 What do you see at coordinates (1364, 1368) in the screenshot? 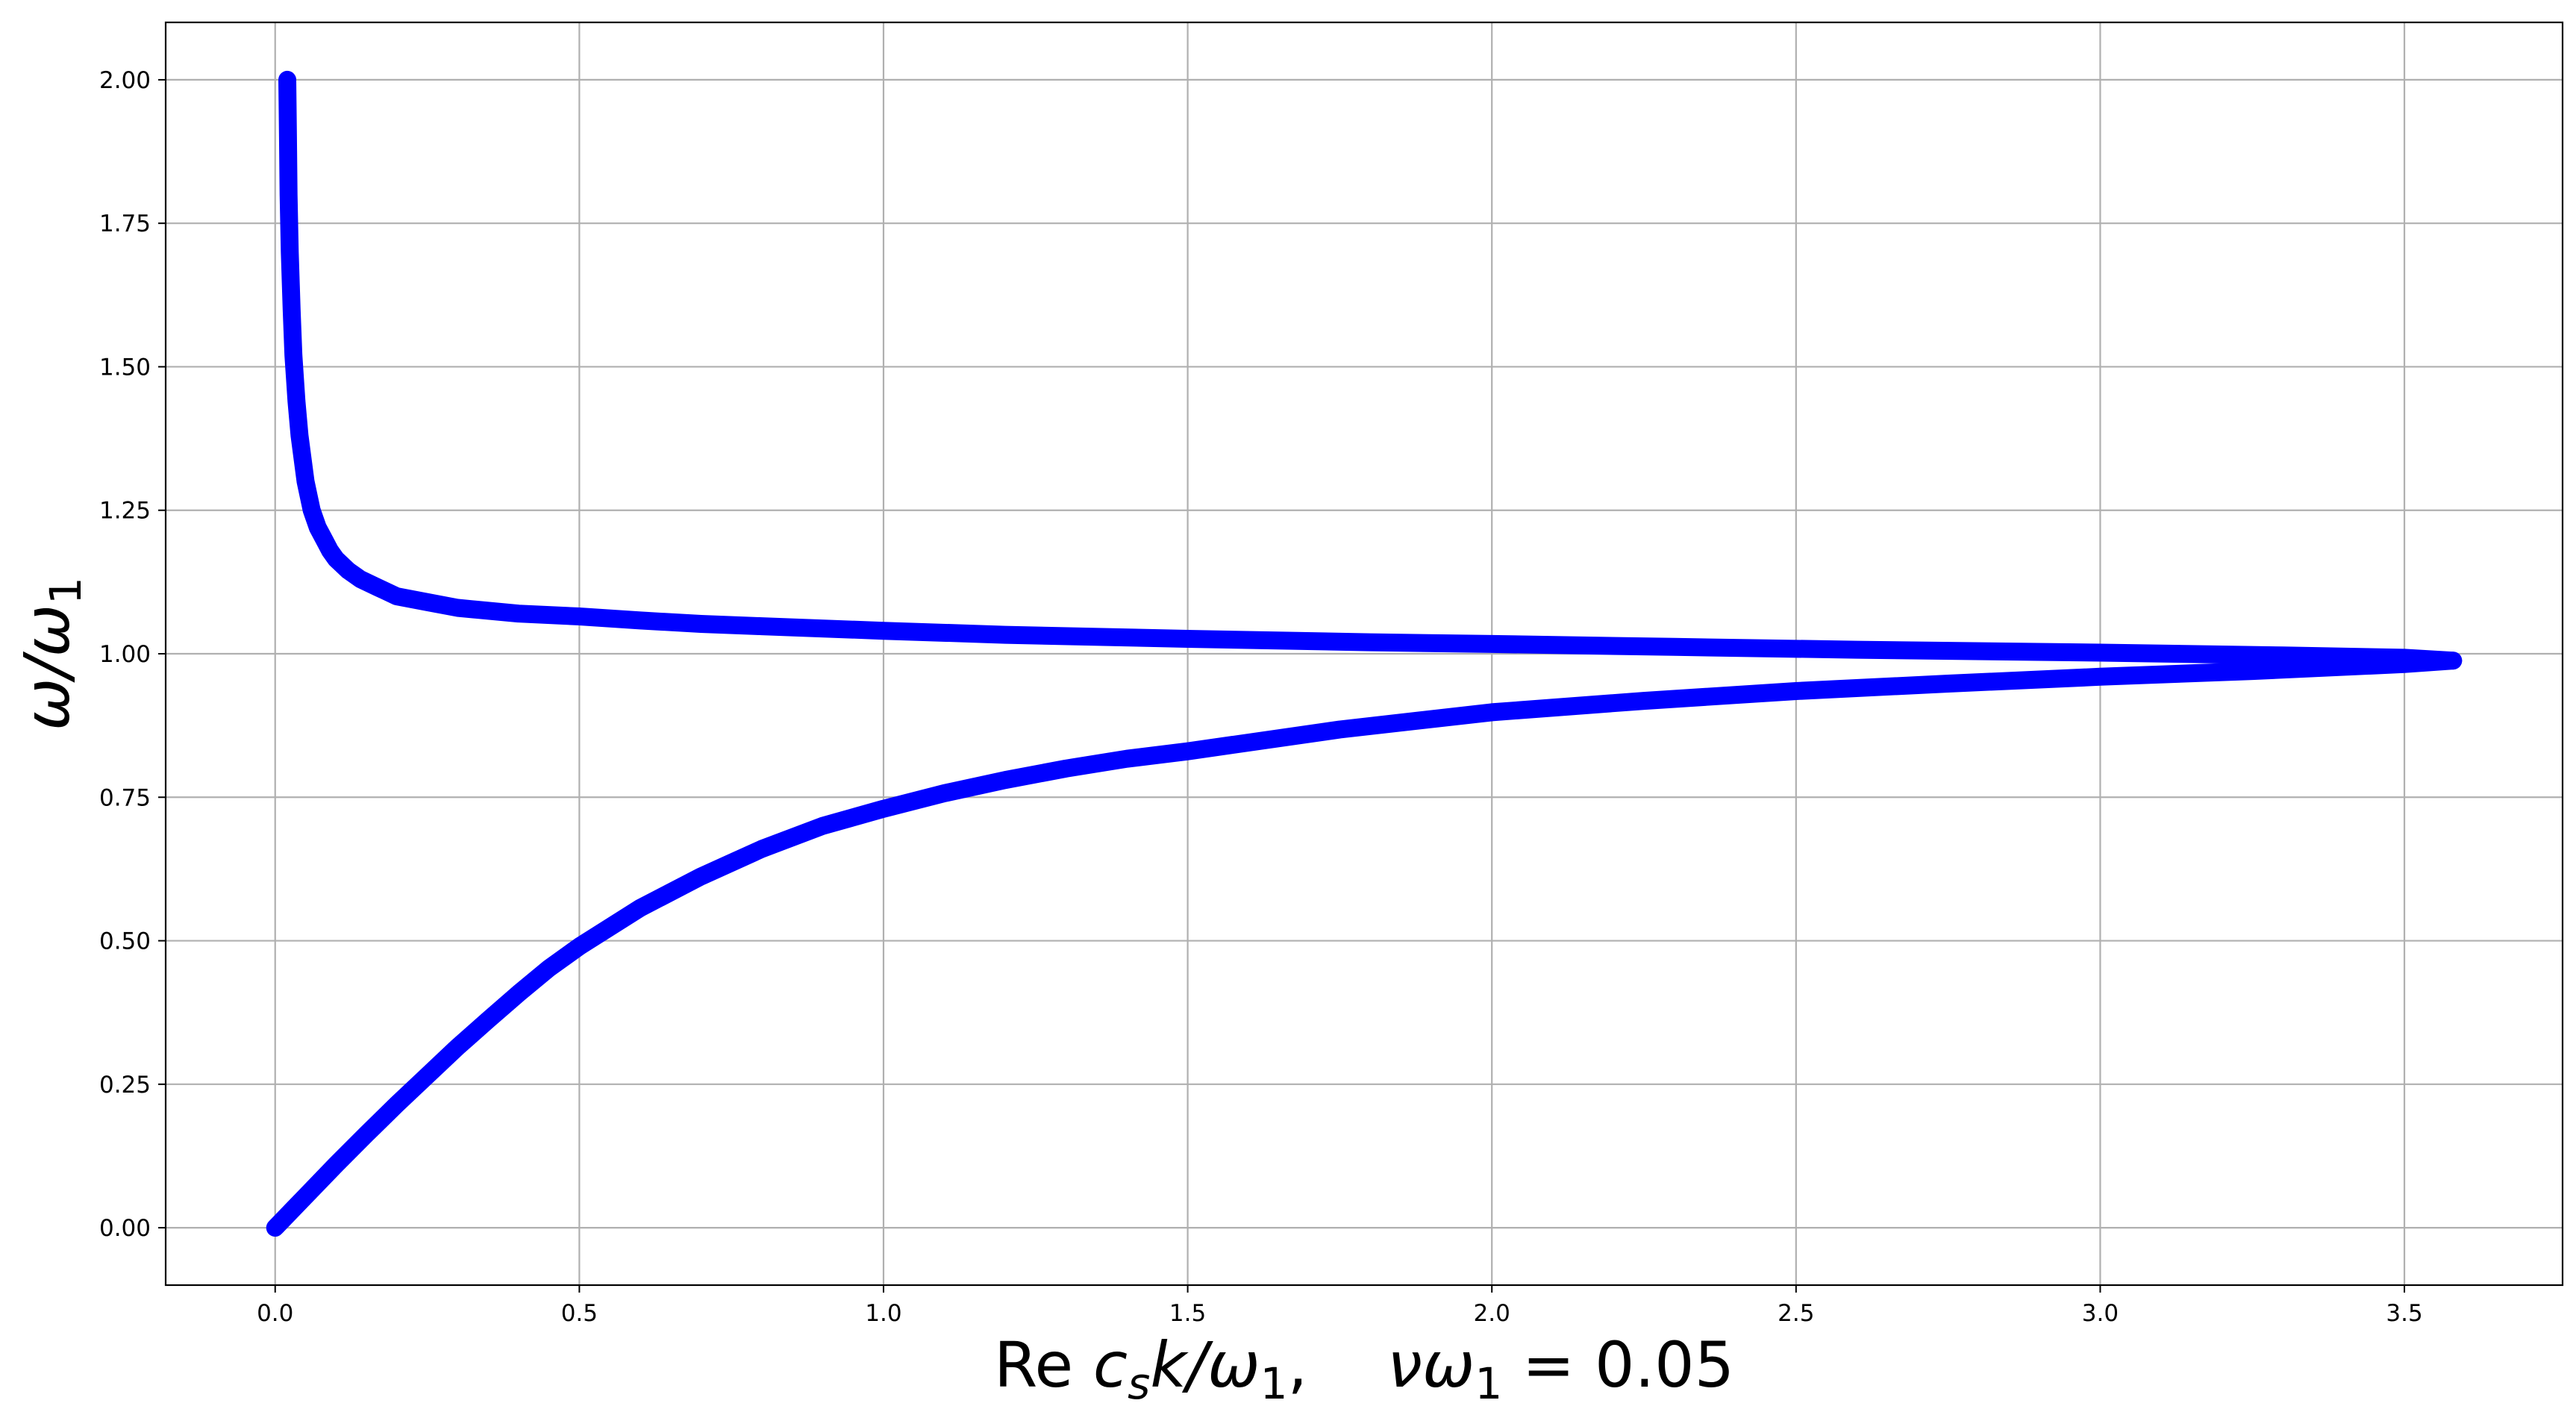
I see `x-axis-label: Re csk/ω1, νω1 = 0.05` at bounding box center [1364, 1368].